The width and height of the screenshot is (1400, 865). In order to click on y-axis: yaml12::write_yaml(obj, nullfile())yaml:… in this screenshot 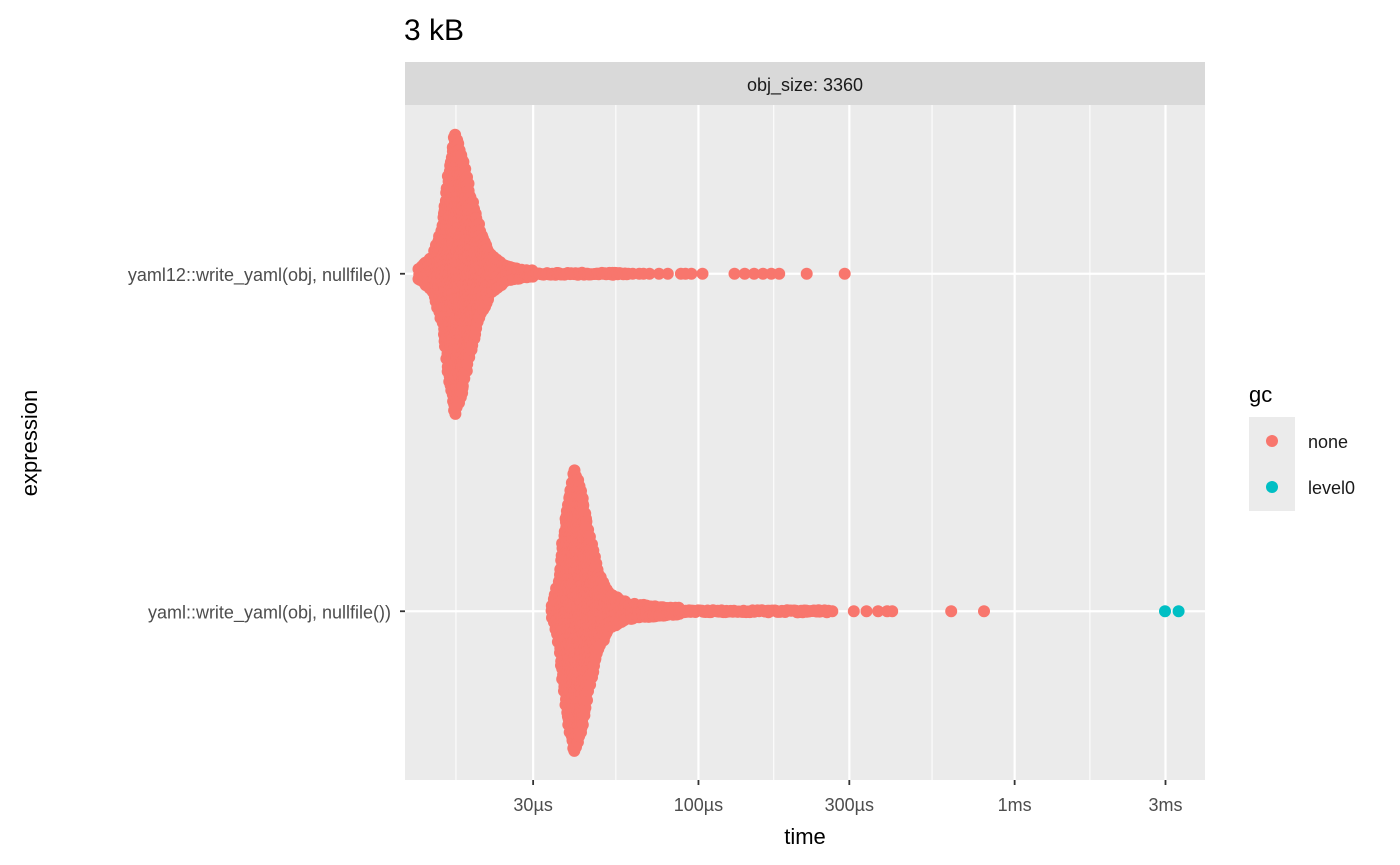, I will do `click(266, 444)`.